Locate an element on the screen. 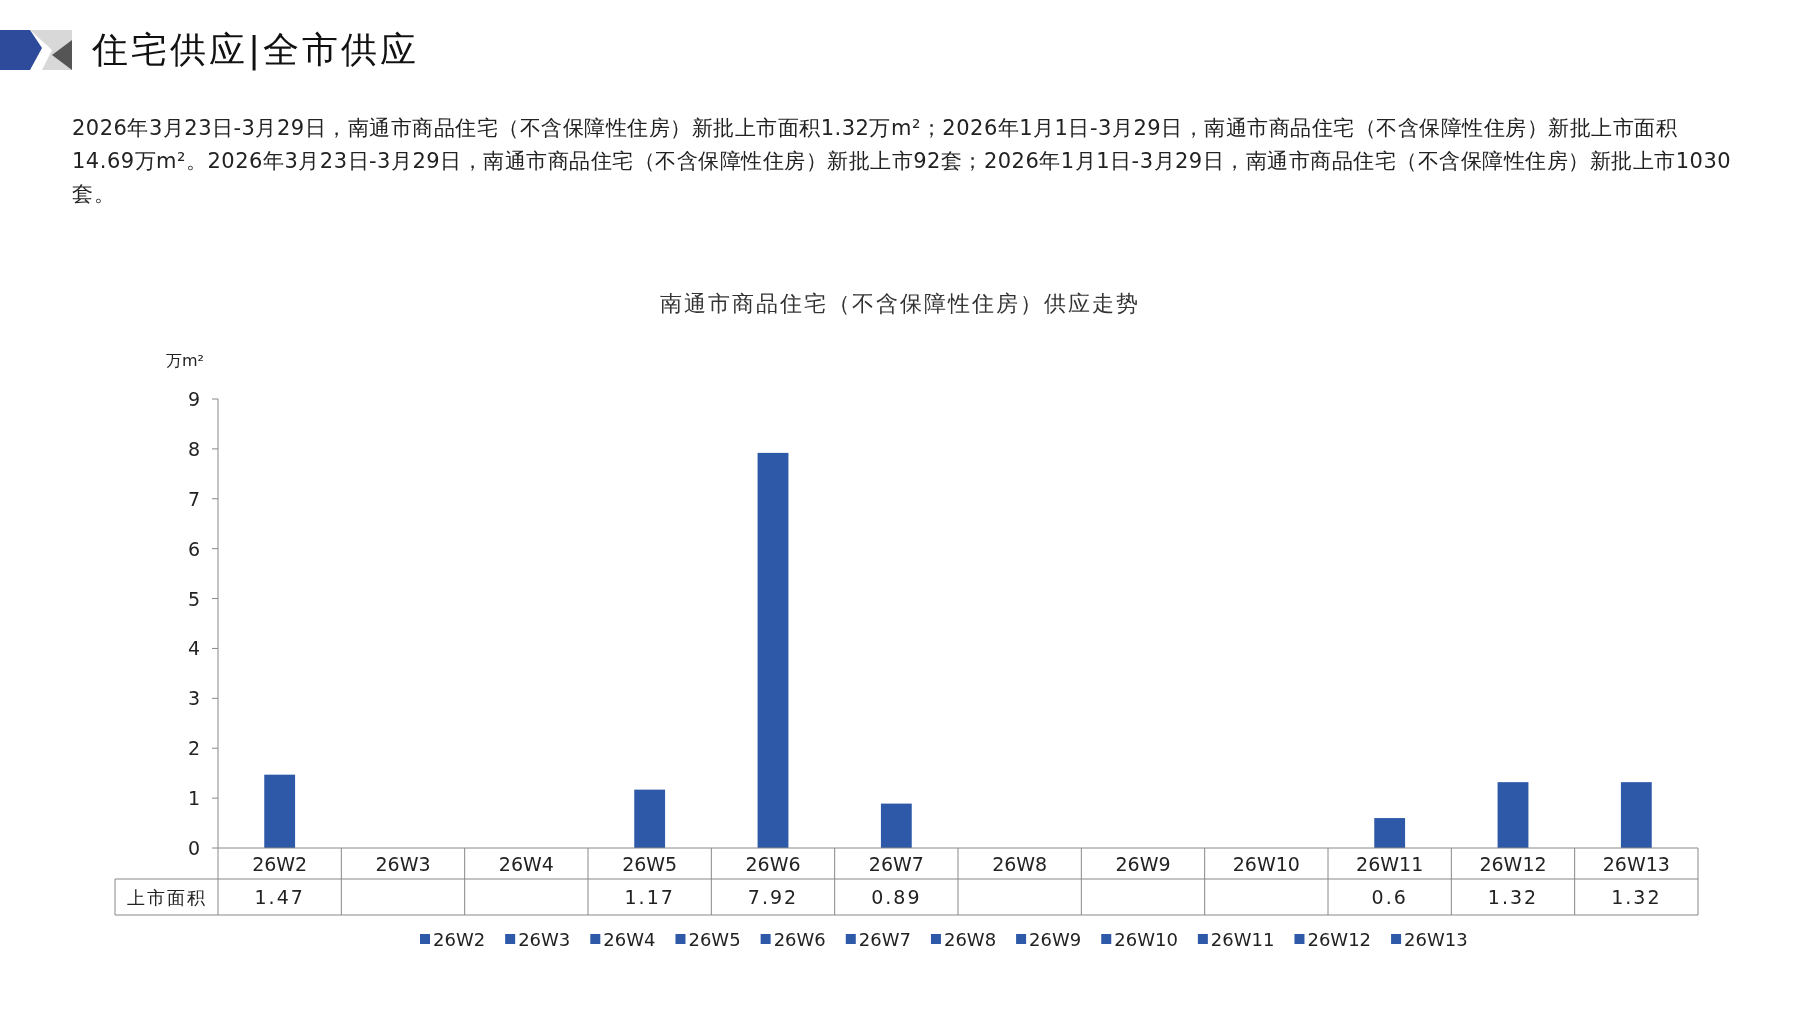 The height and width of the screenshot is (1010, 1797). y-tick-label: 6 is located at coordinates (193, 548).